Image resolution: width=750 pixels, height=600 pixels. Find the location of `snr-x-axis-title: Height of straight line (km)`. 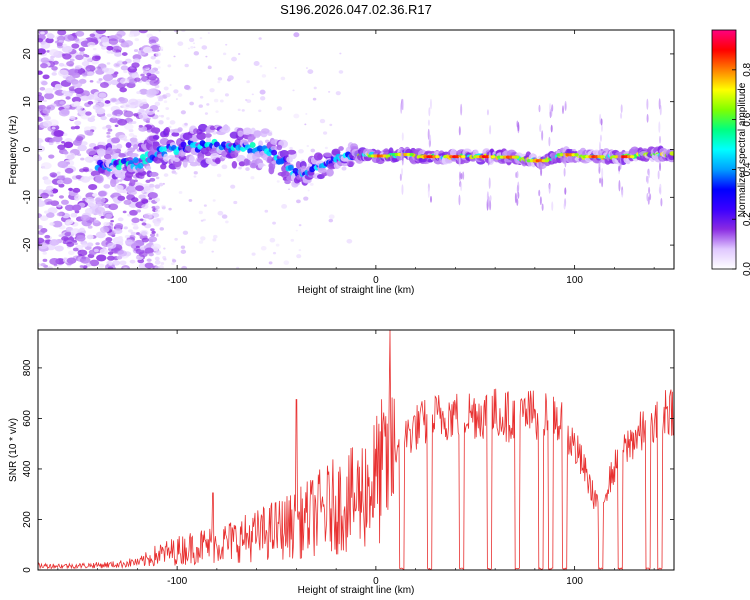

snr-x-axis-title: Height of straight line (km) is located at coordinates (356, 590).